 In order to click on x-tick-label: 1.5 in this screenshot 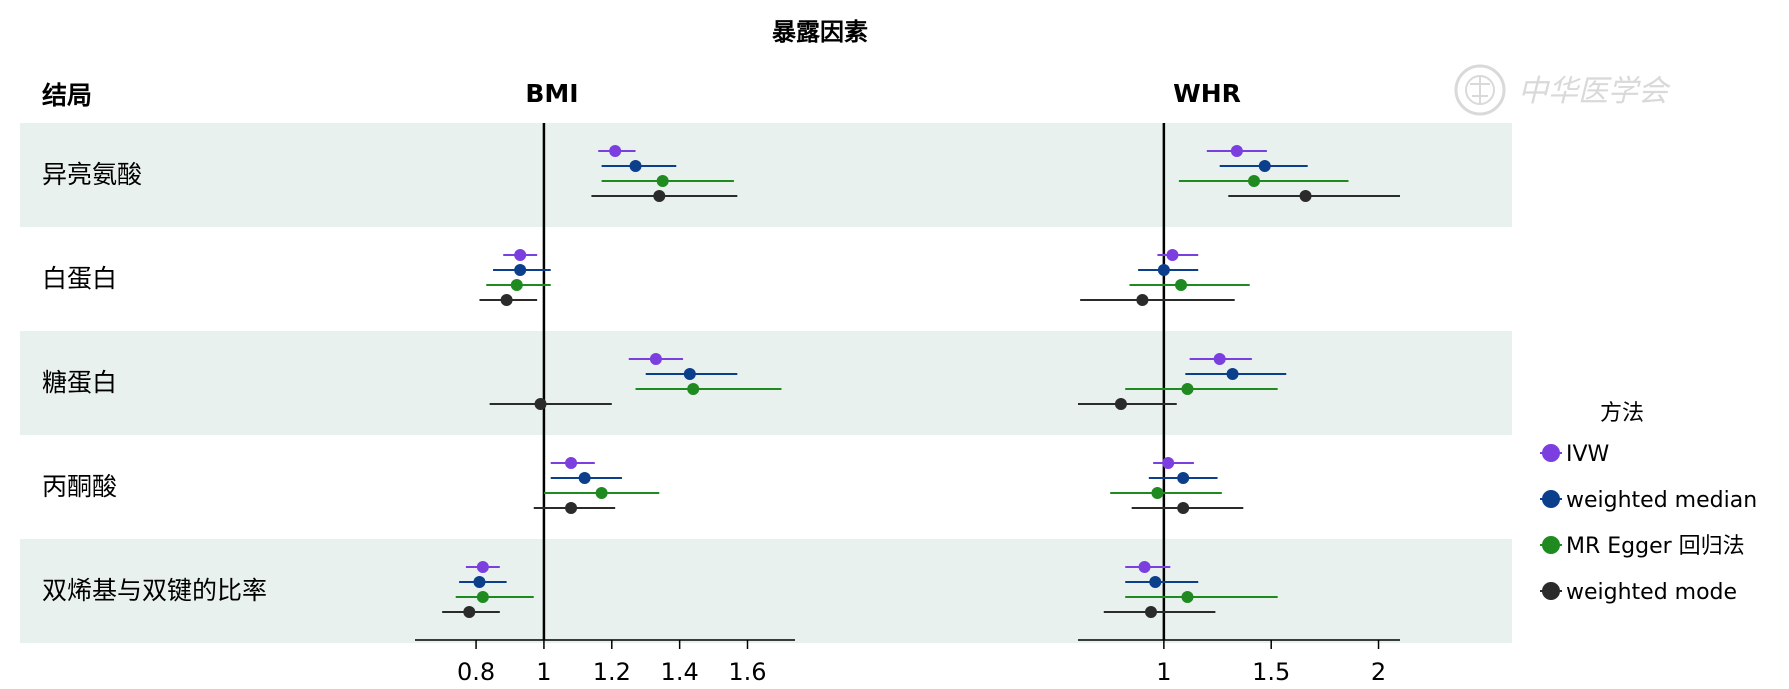, I will do `click(1271, 672)`.